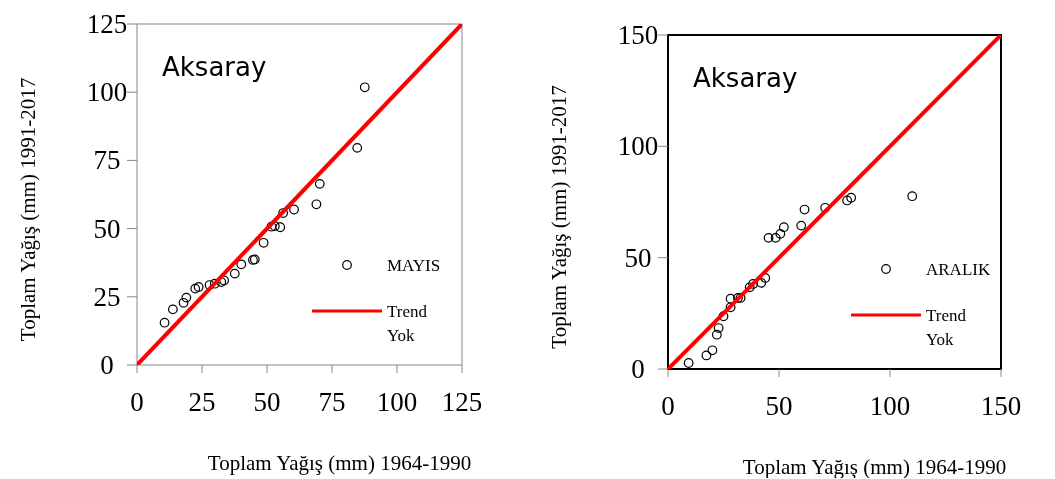 Image resolution: width=1055 pixels, height=479 pixels. Describe the element at coordinates (958, 269) in the screenshot. I see `legend-label: ARALIK` at that location.